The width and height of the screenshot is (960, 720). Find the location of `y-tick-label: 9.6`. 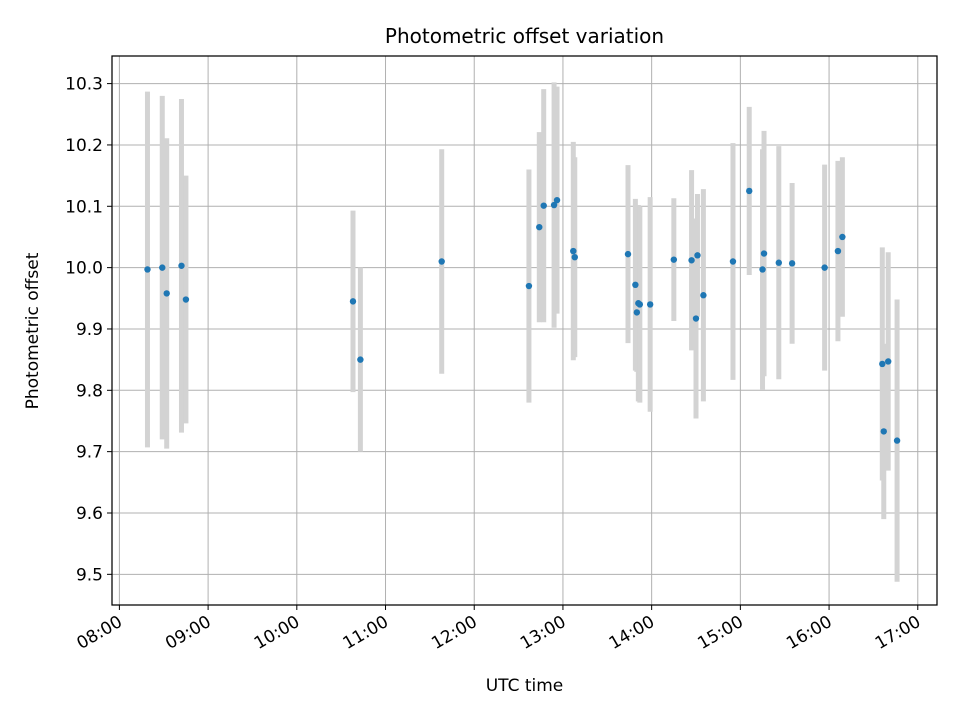

y-tick-label: 9.6 is located at coordinates (89, 514).